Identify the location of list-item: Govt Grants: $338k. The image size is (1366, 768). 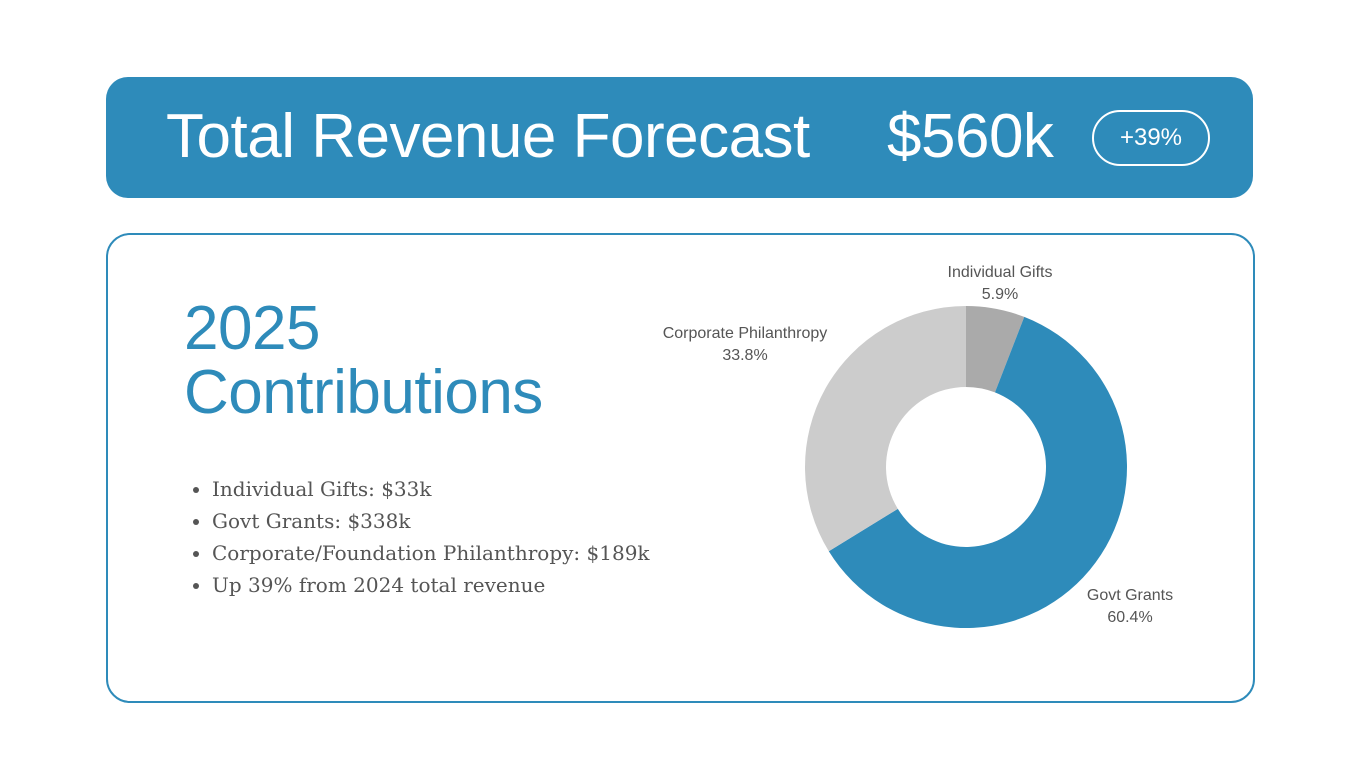
(431, 521).